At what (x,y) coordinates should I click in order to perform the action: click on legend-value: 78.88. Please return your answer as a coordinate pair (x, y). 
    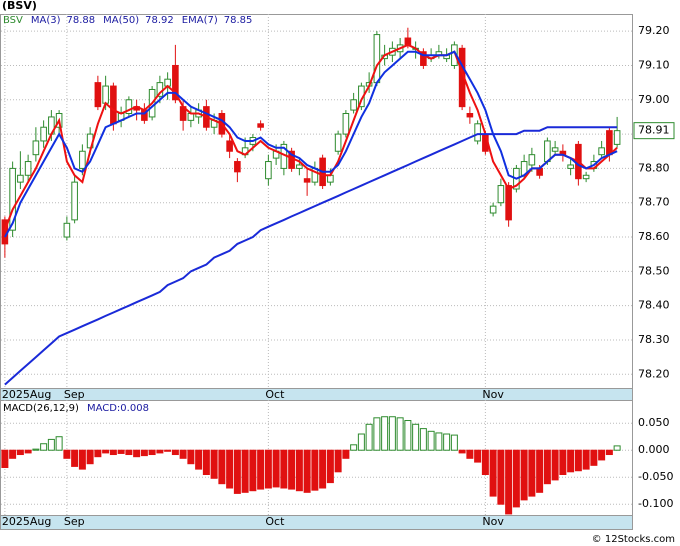
    Looking at the image, I should click on (81, 20).